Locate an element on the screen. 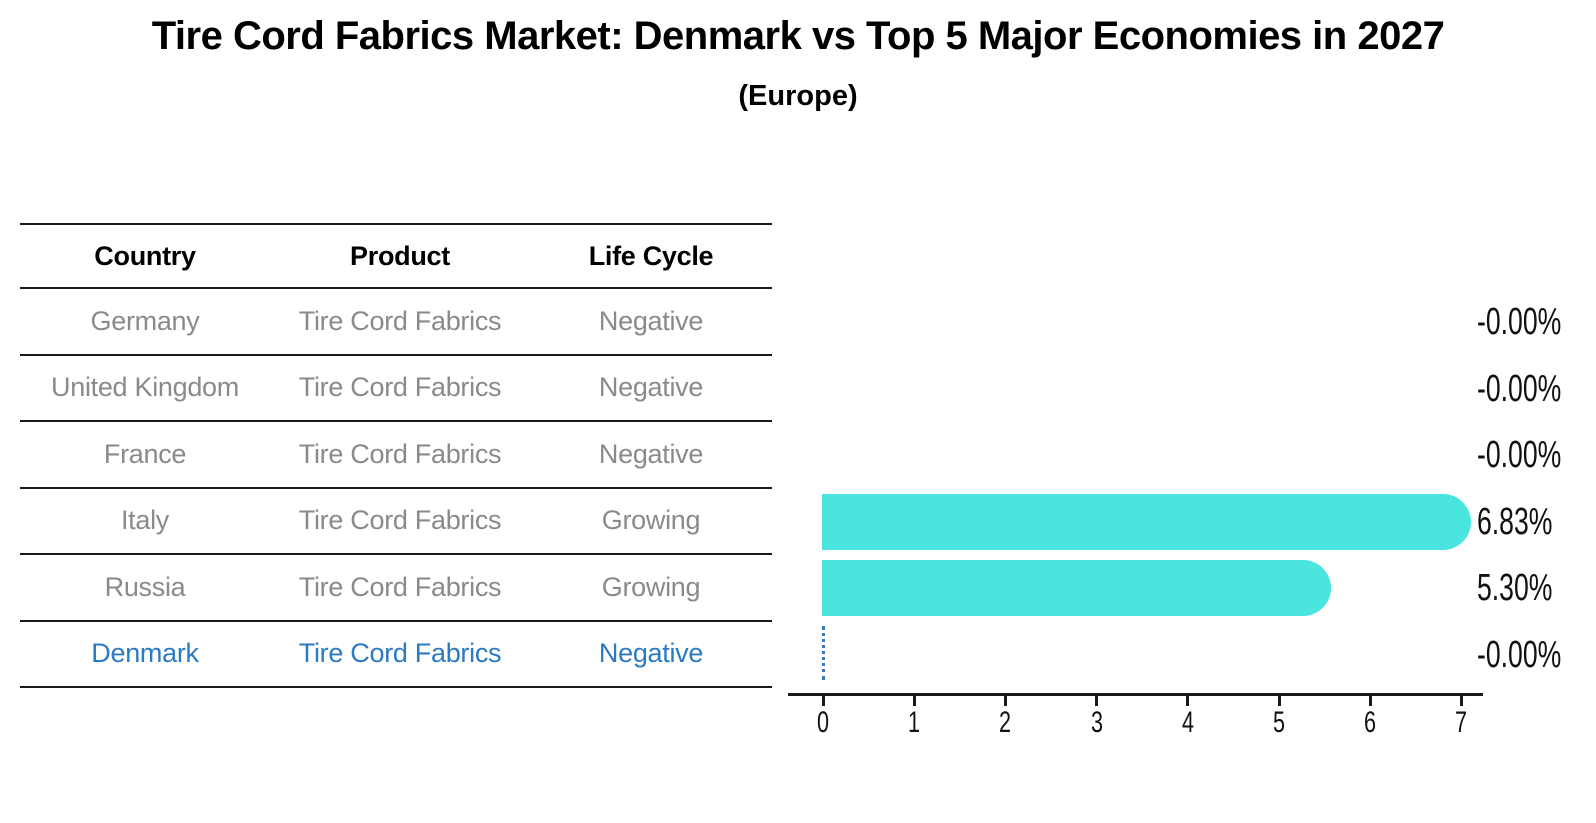 The width and height of the screenshot is (1596, 823). country-cell: Denmark is located at coordinates (145, 653).